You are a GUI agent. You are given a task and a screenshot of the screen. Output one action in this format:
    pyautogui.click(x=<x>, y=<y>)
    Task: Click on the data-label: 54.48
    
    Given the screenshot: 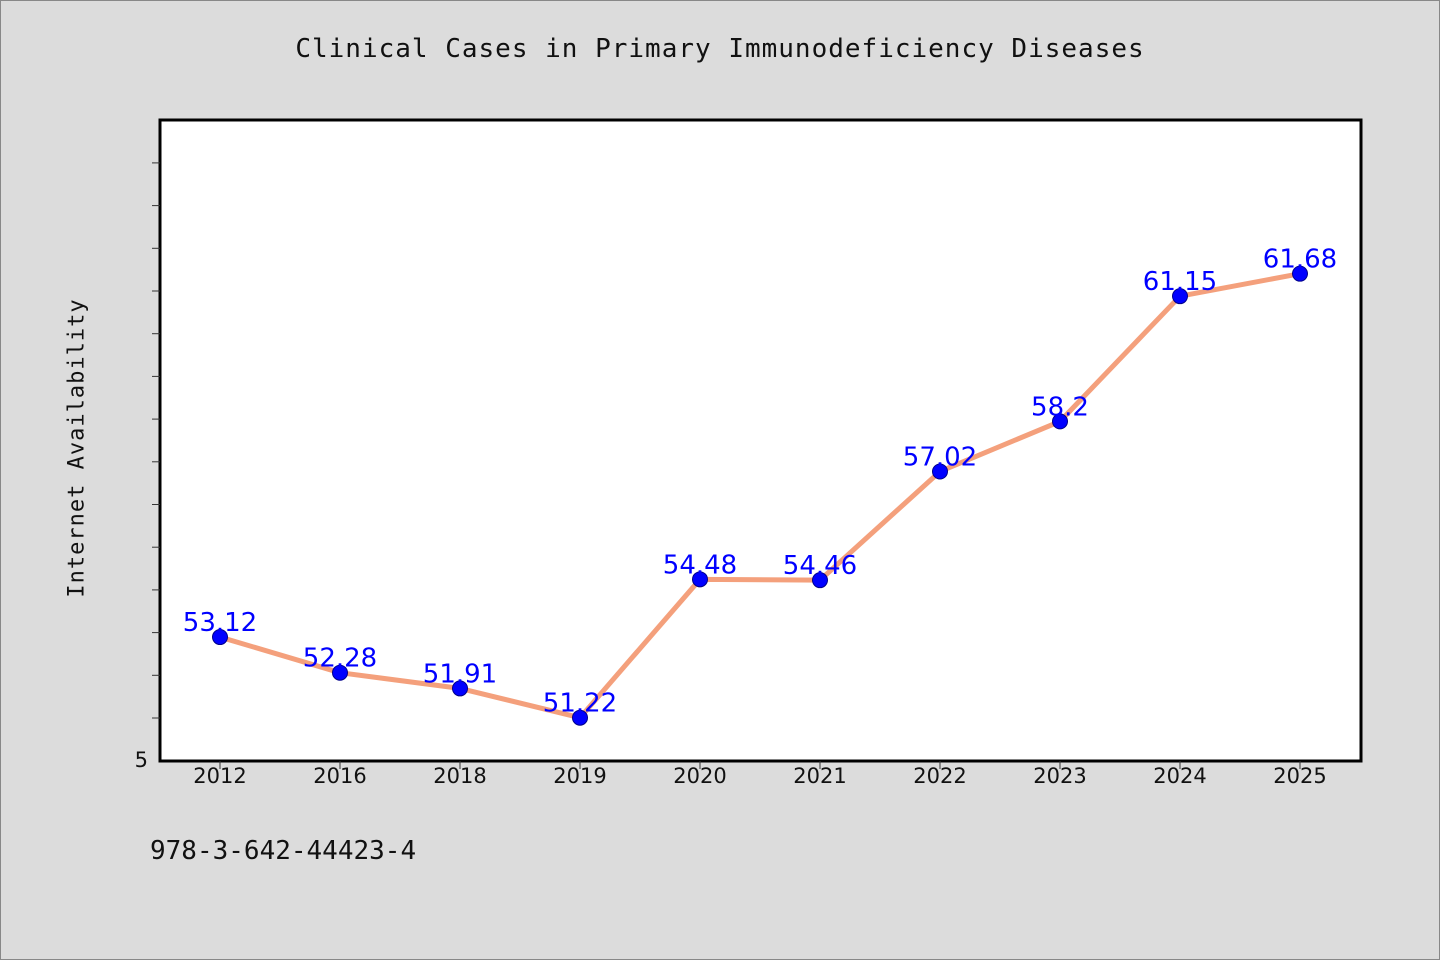 What is the action you would take?
    pyautogui.click(x=700, y=565)
    